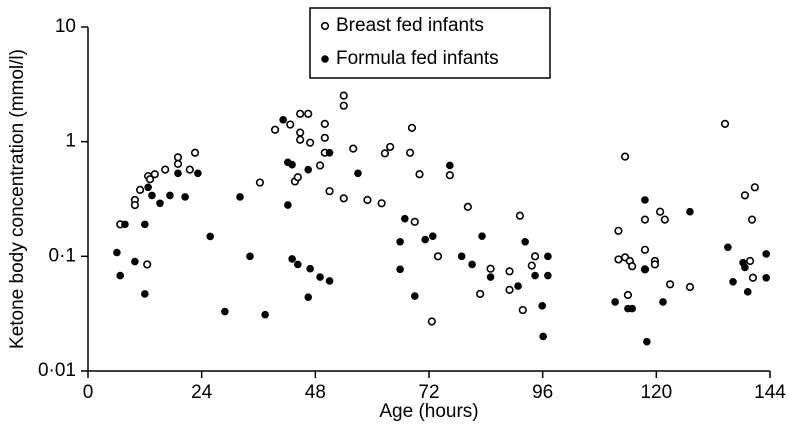  Describe the element at coordinates (428, 411) in the screenshot. I see `x-axis-label: Age (hours)` at that location.